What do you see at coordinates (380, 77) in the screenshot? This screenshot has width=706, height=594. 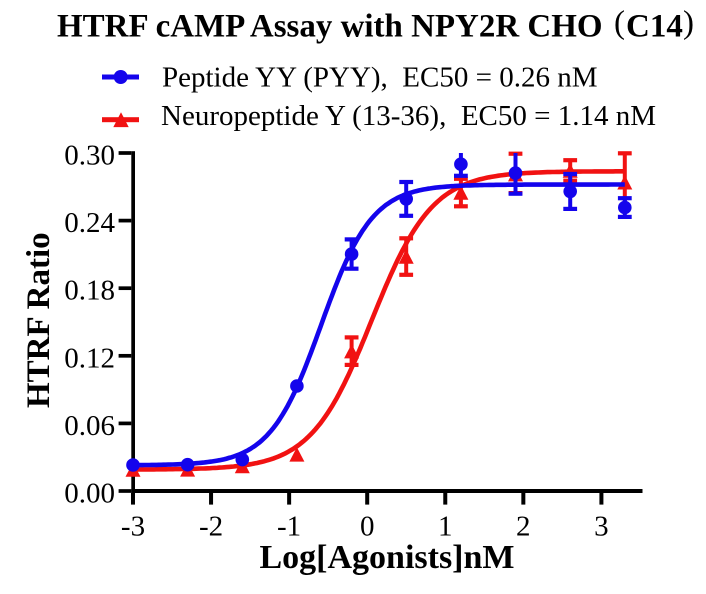 I see `svg-text:Peptide YY (PYY), EC50 = 0.26: Peptide YY (PYY), EC50 = 0.26 nM` at bounding box center [380, 77].